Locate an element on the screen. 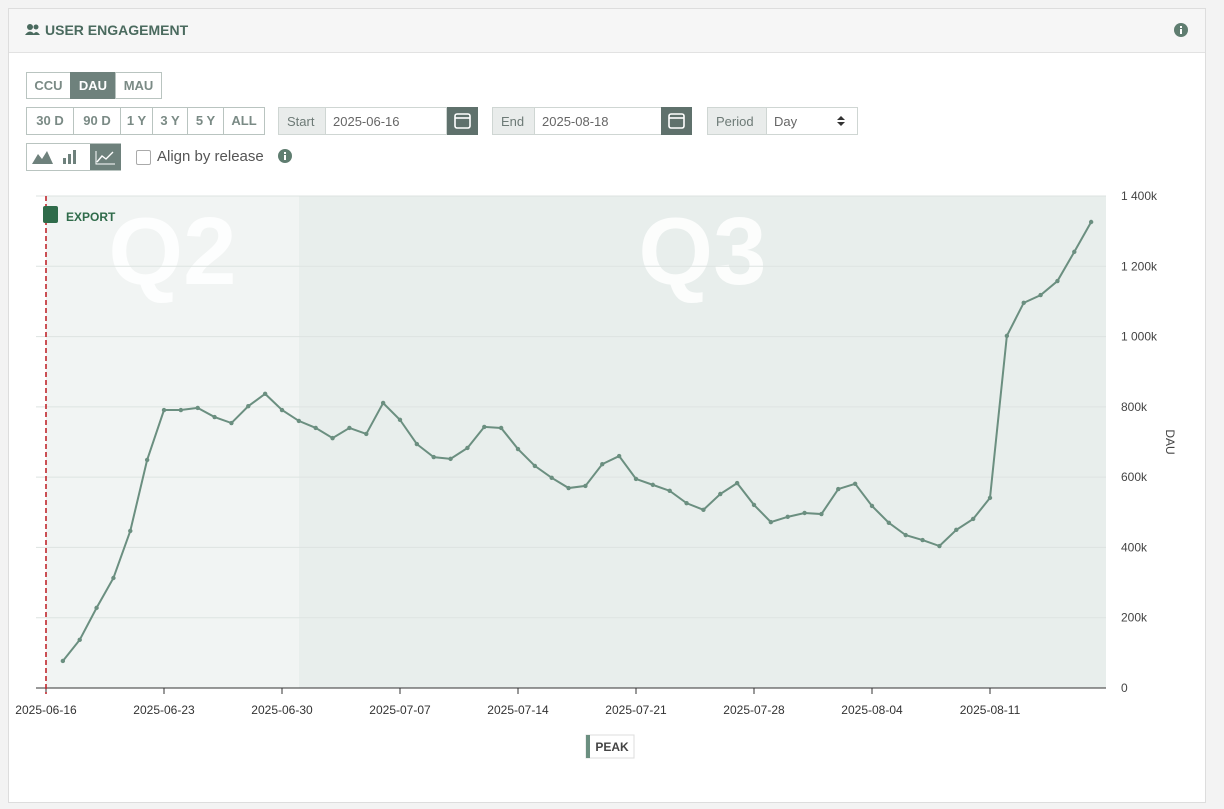 The image size is (1224, 809). chart-type-group is located at coordinates (73, 157).